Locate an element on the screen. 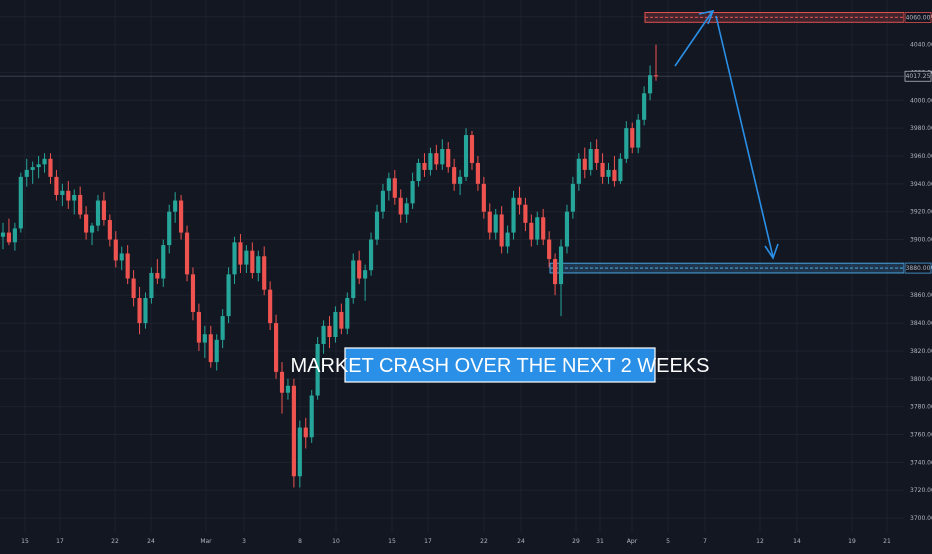 The height and width of the screenshot is (554, 932). time-axis-panel is located at coordinates (466, 541).